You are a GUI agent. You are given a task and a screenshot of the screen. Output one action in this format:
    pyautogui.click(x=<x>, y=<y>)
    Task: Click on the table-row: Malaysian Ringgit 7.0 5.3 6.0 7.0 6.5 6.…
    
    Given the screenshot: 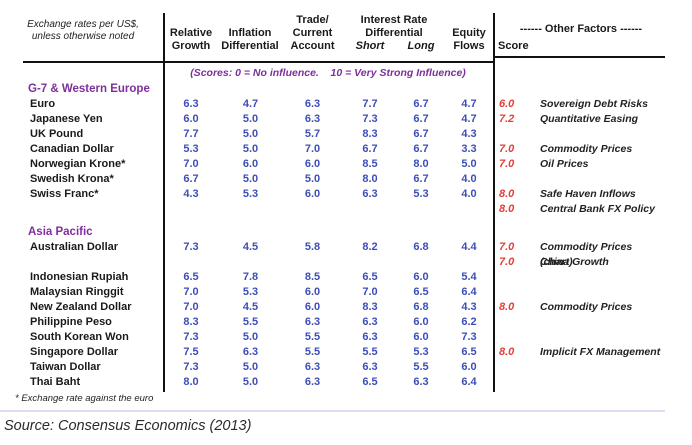 What is the action you would take?
    pyautogui.click(x=332, y=292)
    